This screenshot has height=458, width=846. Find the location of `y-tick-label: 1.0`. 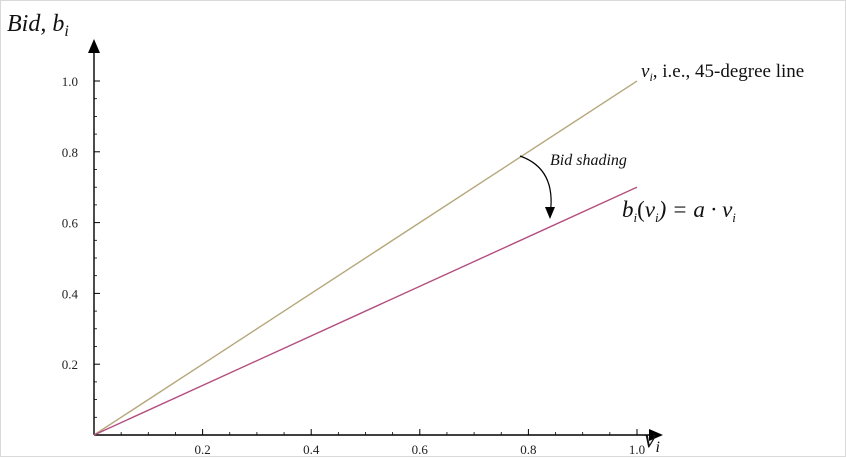

y-tick-label: 1.0 is located at coordinates (70, 81).